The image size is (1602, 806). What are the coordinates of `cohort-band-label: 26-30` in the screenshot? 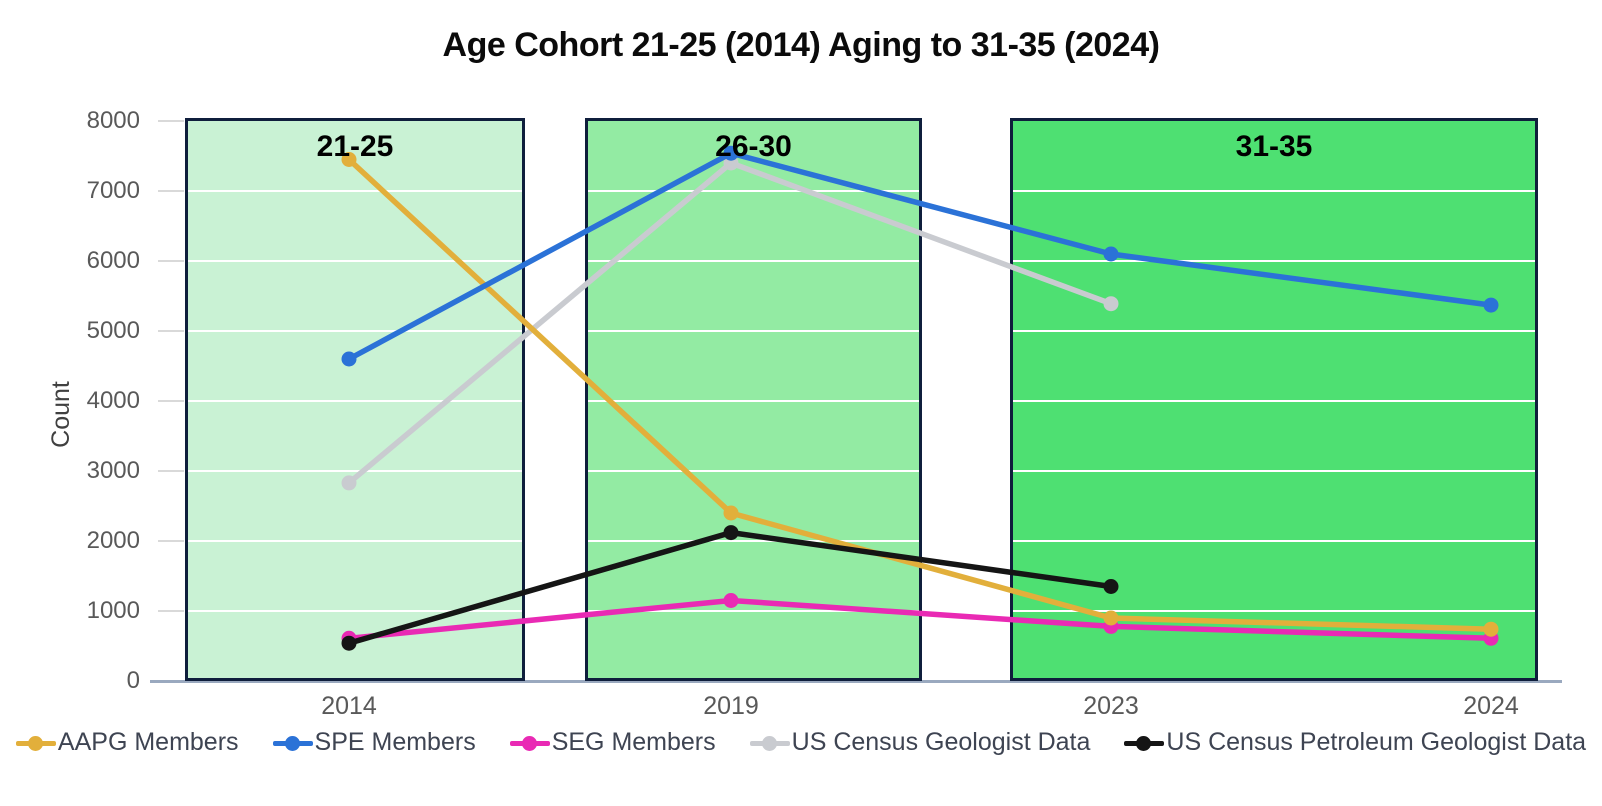 It's located at (753, 146).